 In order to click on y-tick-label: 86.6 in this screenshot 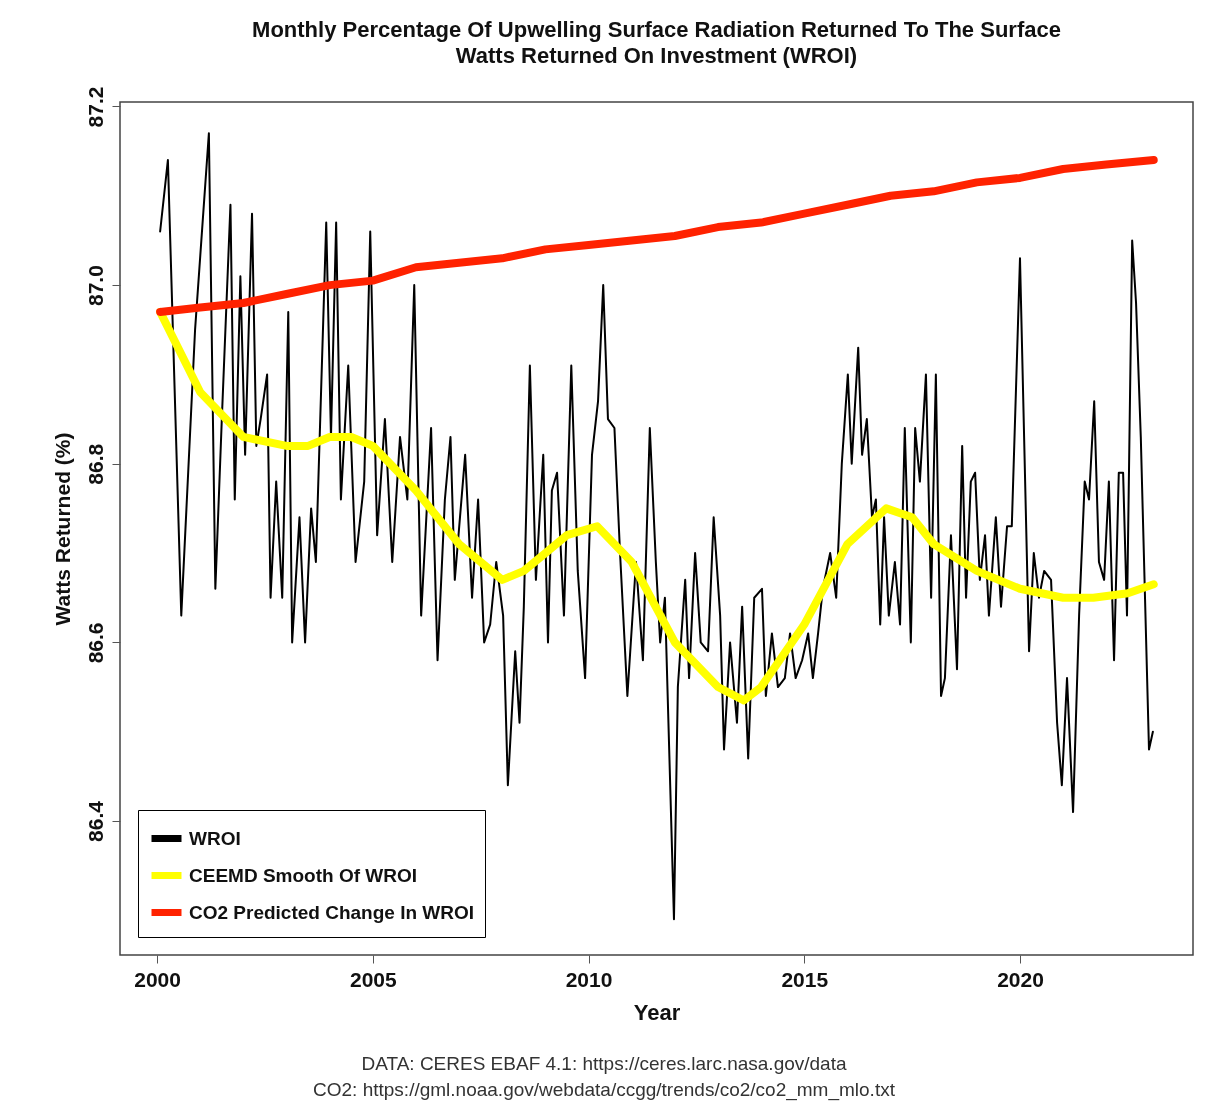, I will do `click(95, 643)`.